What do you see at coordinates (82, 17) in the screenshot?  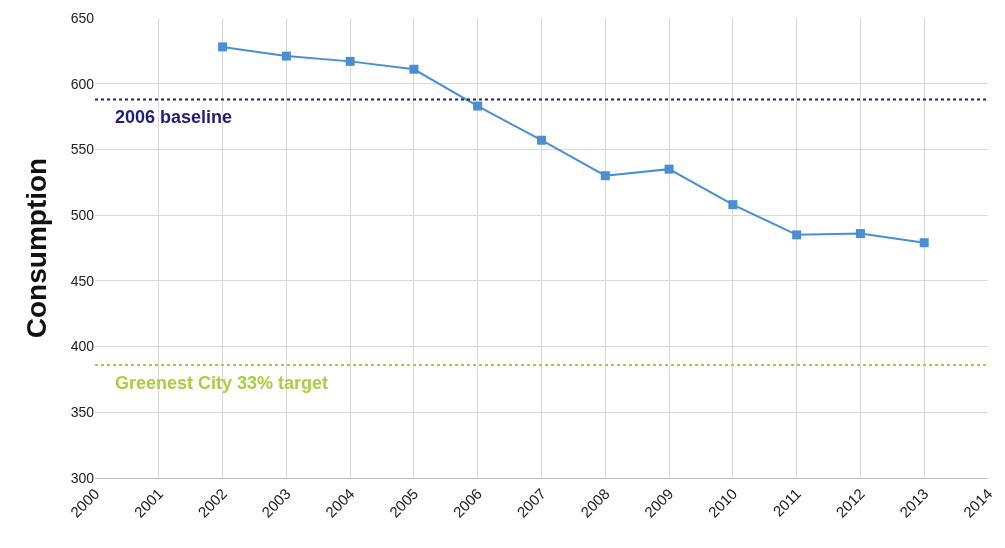 I see `y-tick-label: 650` at bounding box center [82, 17].